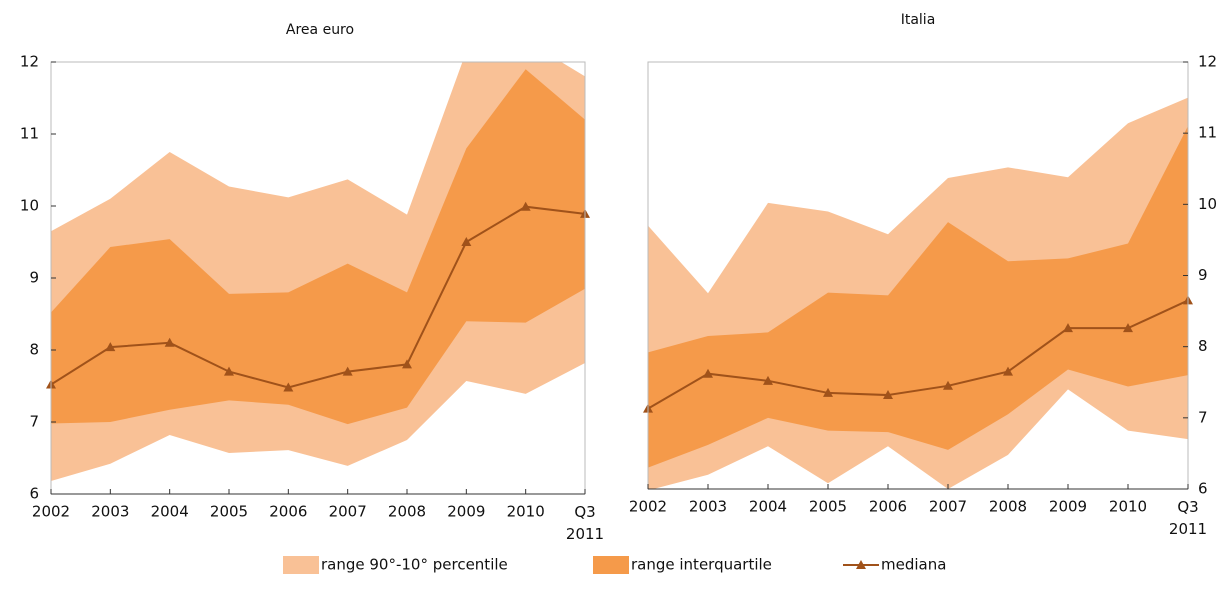 The image size is (1231, 603). What do you see at coordinates (320, 30) in the screenshot?
I see `chart-title: Area euro` at bounding box center [320, 30].